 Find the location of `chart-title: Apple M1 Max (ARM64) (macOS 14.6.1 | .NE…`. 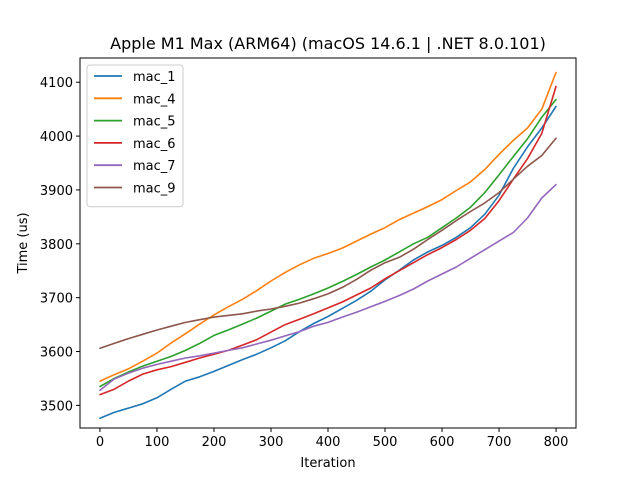

chart-title: Apple M1 Max (ARM64) (macOS 14.6.1 | .NE… is located at coordinates (328, 43).